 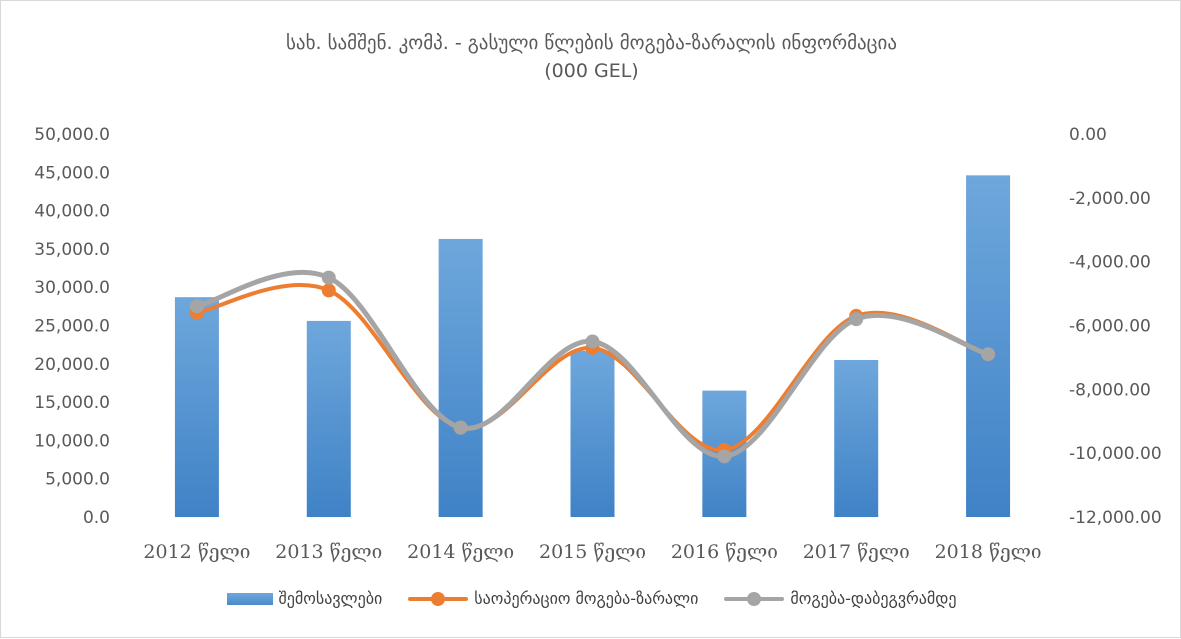 What do you see at coordinates (1115, 518) in the screenshot?
I see `y-right-tick-label: -12,000.00` at bounding box center [1115, 518].